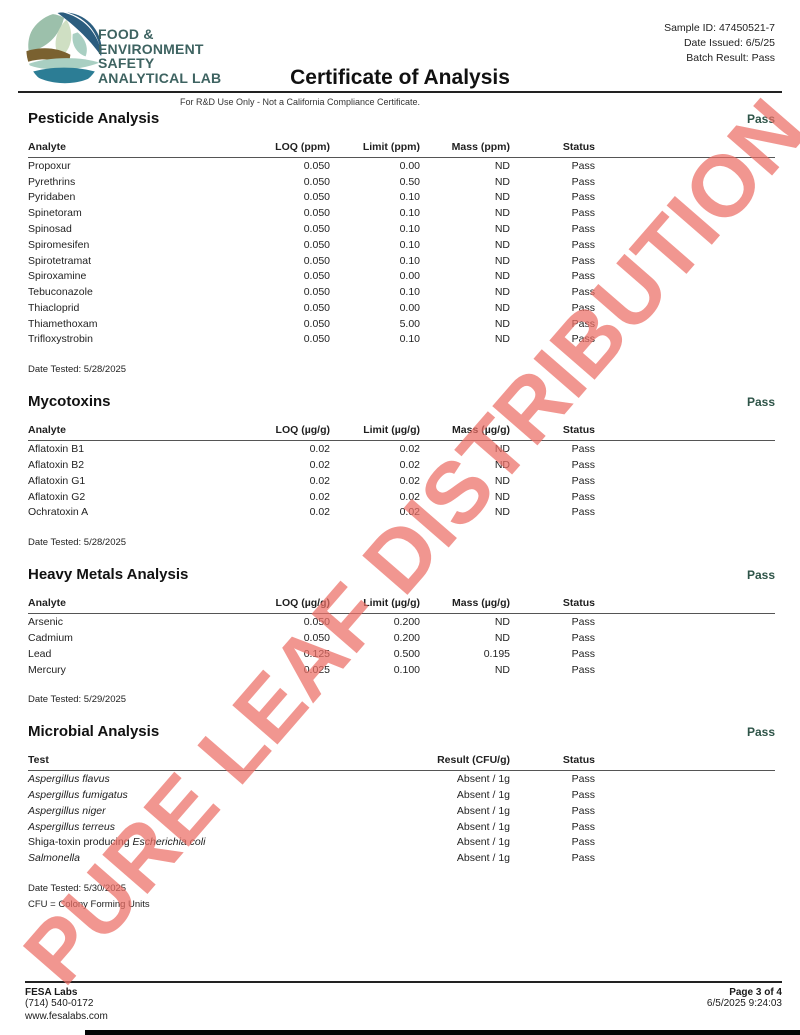 This screenshot has width=800, height=1035. What do you see at coordinates (194, 779) in the screenshot?
I see `table-cell: Aspergillus flavus` at bounding box center [194, 779].